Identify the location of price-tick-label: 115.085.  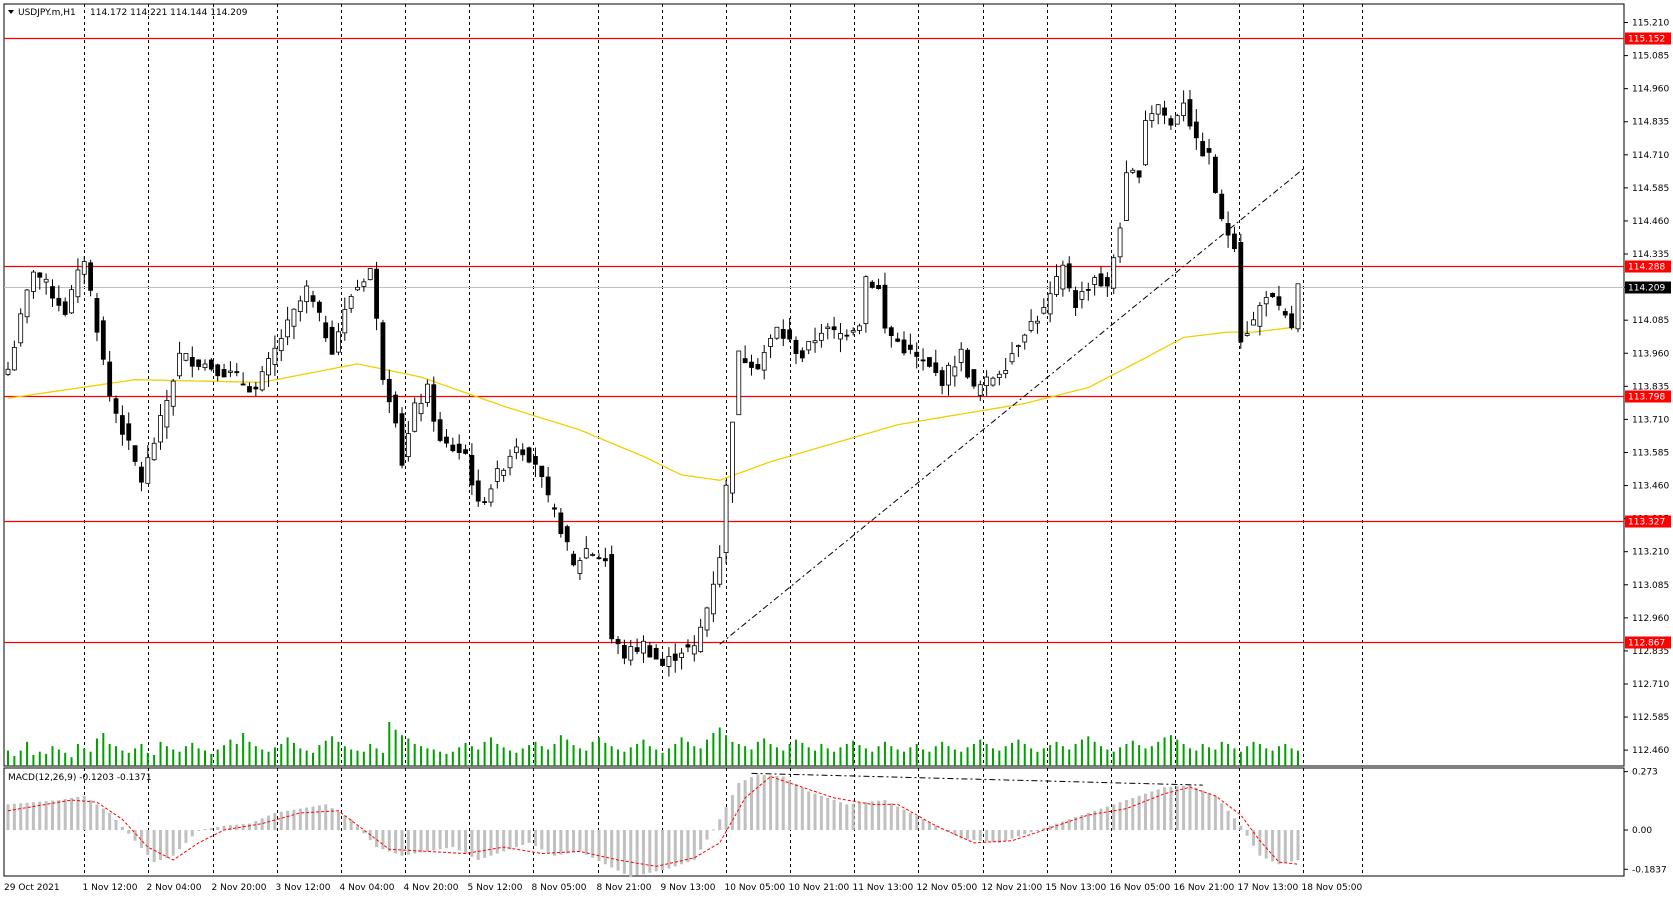
(1650, 57).